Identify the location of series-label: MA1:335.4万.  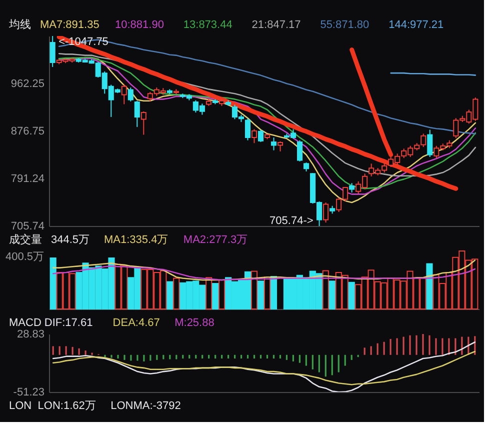
(136, 240).